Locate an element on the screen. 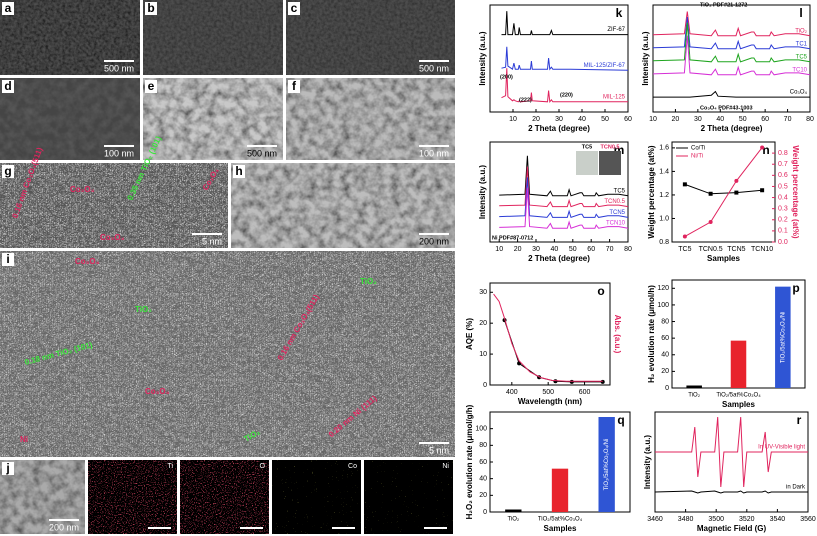 This screenshot has width=817, height=536. x-tick-label: 3520 is located at coordinates (747, 519).